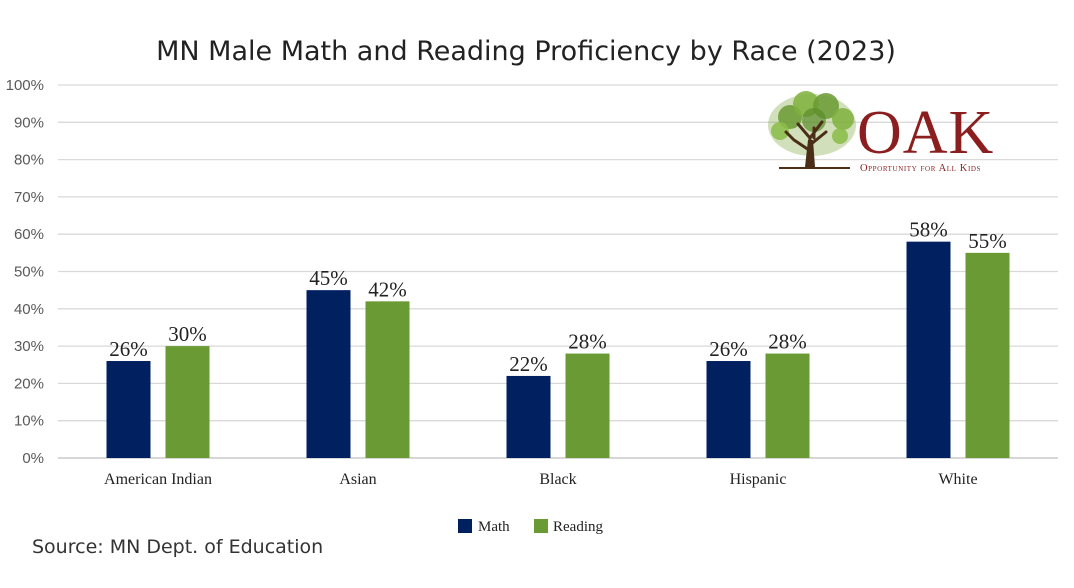  Describe the element at coordinates (29, 383) in the screenshot. I see `y-tick-label: 20%` at that location.